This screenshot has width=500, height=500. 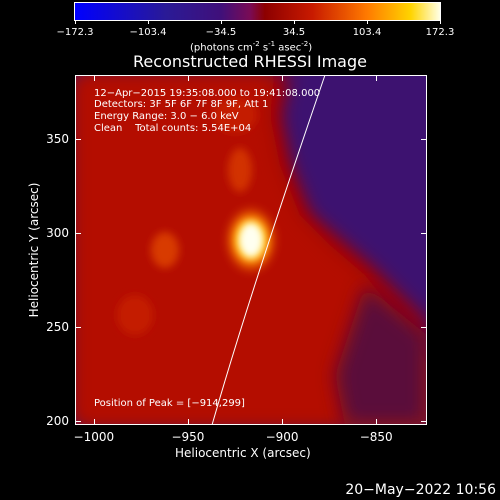 What do you see at coordinates (251, 47) in the screenshot?
I see `colorbar-unit-label: (photons cm-2 s-1 asec-2)` at bounding box center [251, 47].